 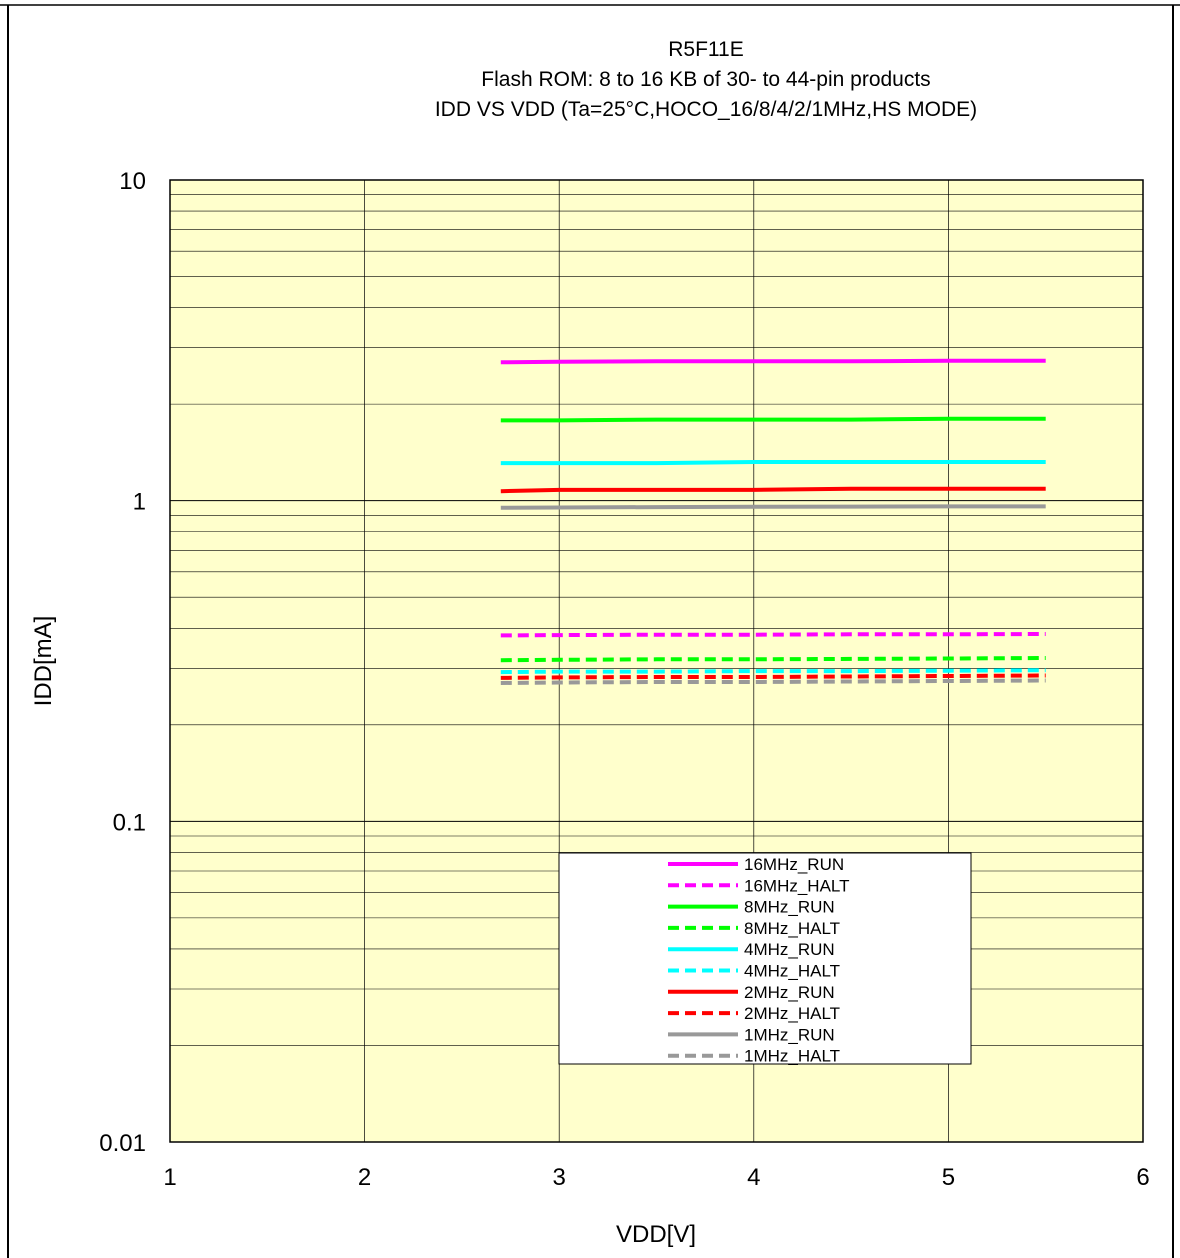 What do you see at coordinates (773, 521) in the screenshot?
I see `series-lines` at bounding box center [773, 521].